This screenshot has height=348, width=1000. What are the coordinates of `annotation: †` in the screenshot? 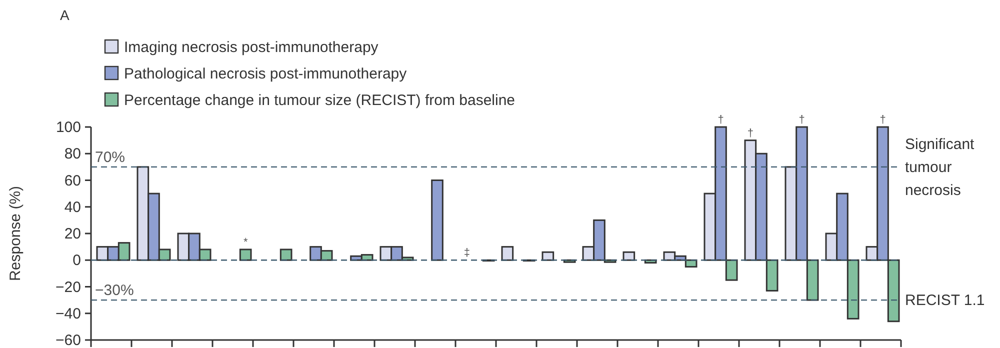 It's located at (750, 133).